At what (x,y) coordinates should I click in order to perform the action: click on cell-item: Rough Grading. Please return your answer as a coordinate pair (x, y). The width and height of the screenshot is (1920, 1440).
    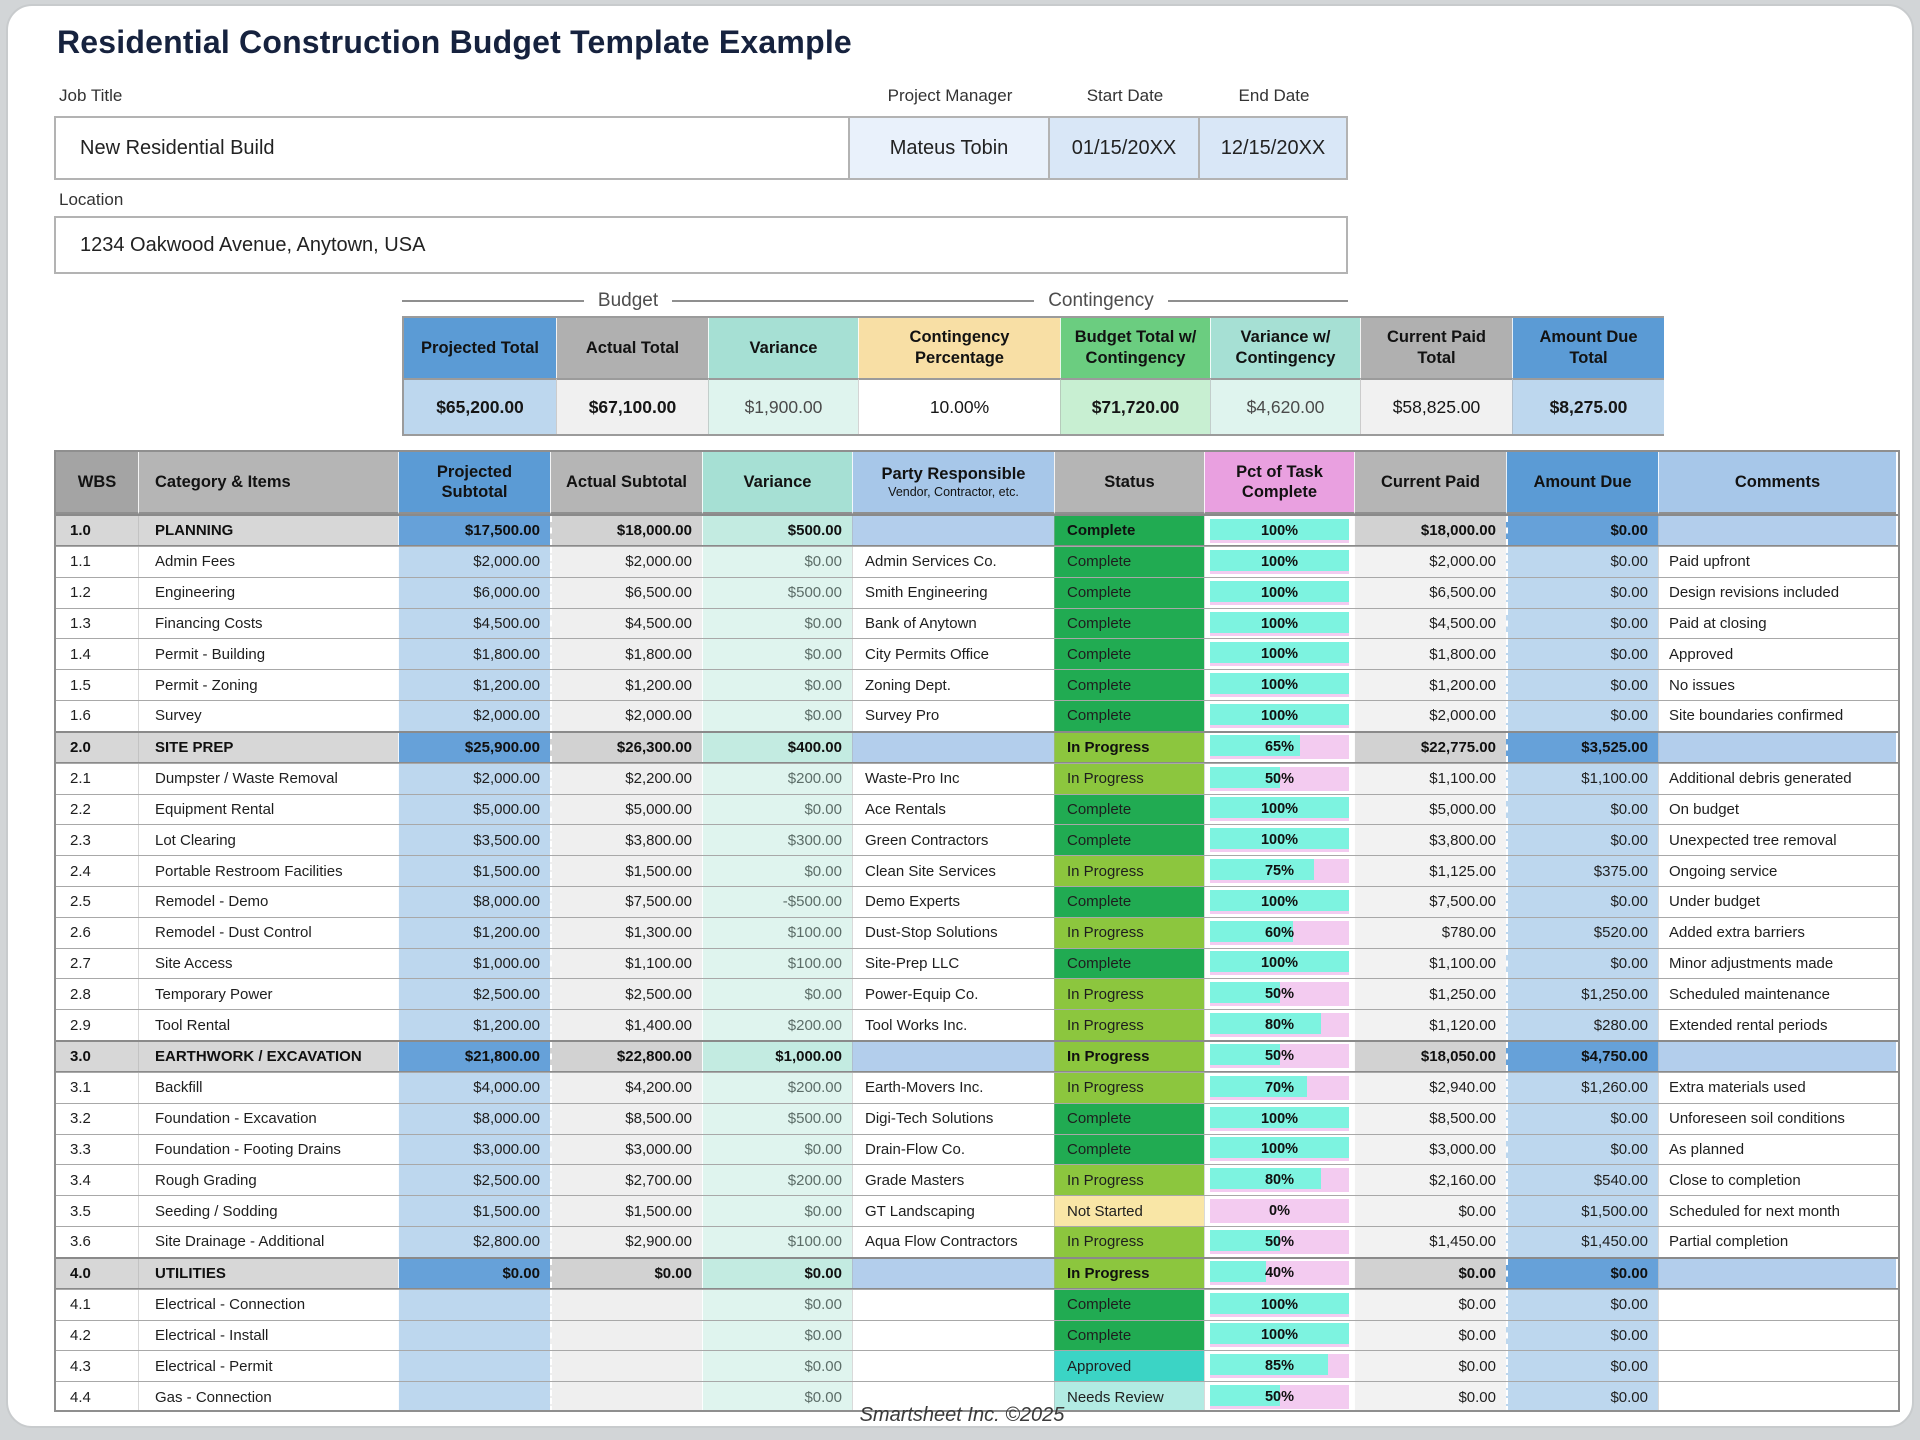
    Looking at the image, I should click on (268, 1180).